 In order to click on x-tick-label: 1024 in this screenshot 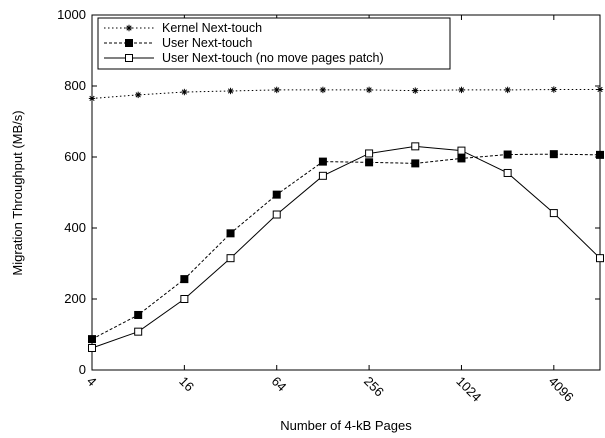, I will do `click(468, 389)`.